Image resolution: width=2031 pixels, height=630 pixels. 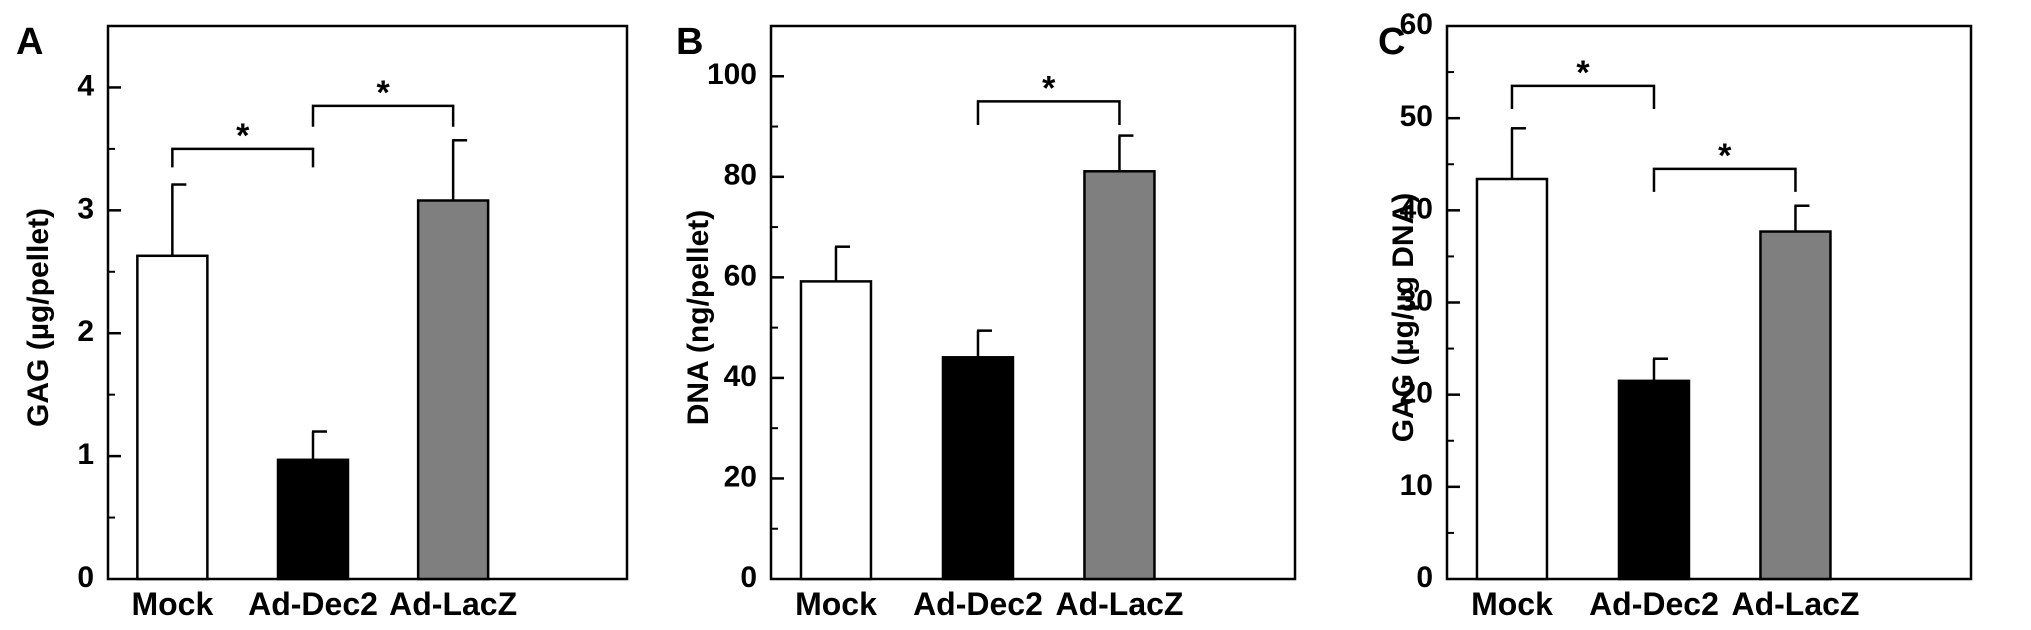 What do you see at coordinates (740, 175) in the screenshot?
I see `y-tick-label: 80` at bounding box center [740, 175].